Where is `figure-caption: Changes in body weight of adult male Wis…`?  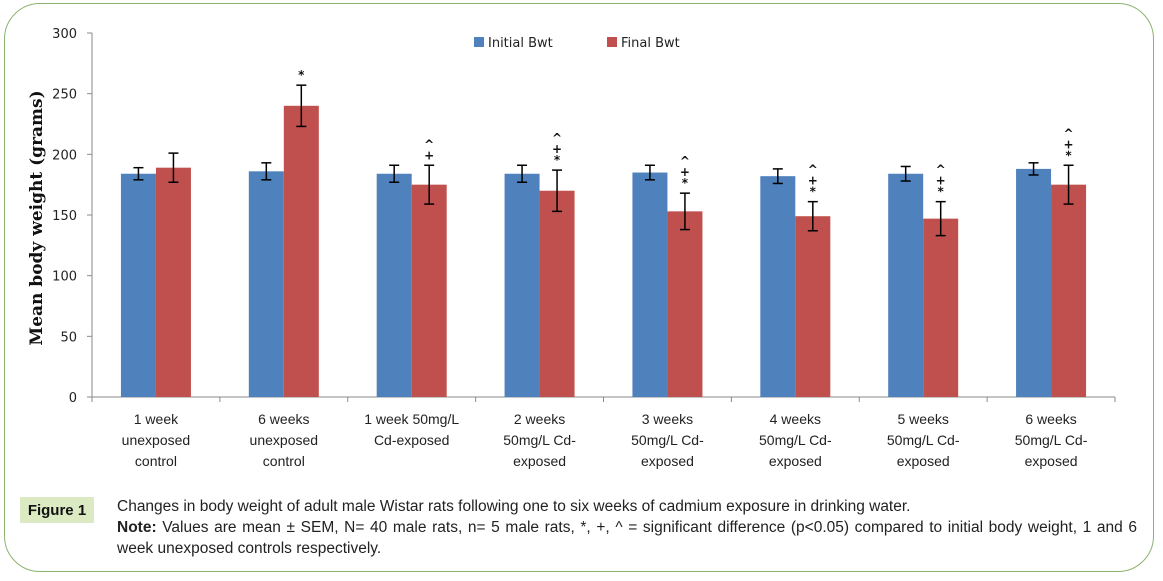
figure-caption: Changes in body weight of adult male Wis… is located at coordinates (627, 527).